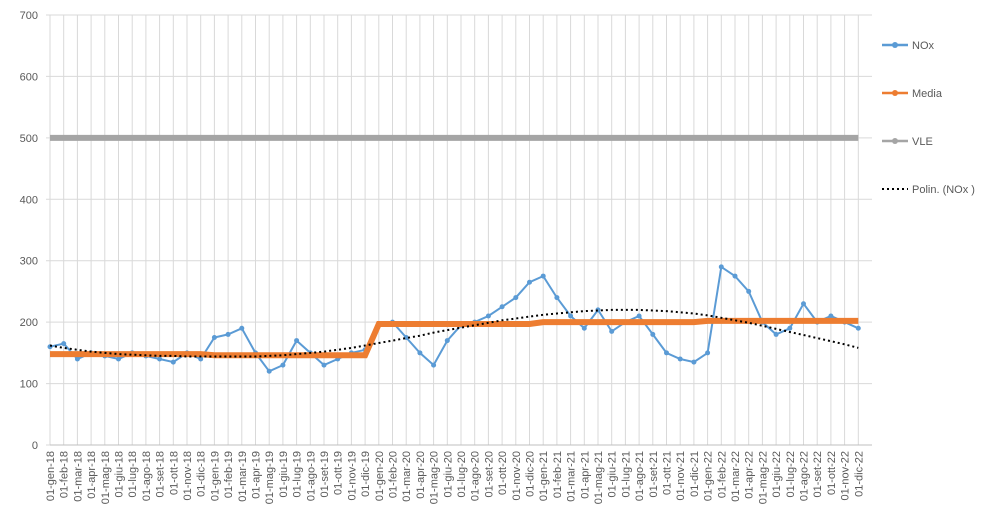 Image resolution: width=986 pixels, height=518 pixels. Describe the element at coordinates (763, 477) in the screenshot. I see `x-tick-label: 01-mag-22` at that location.